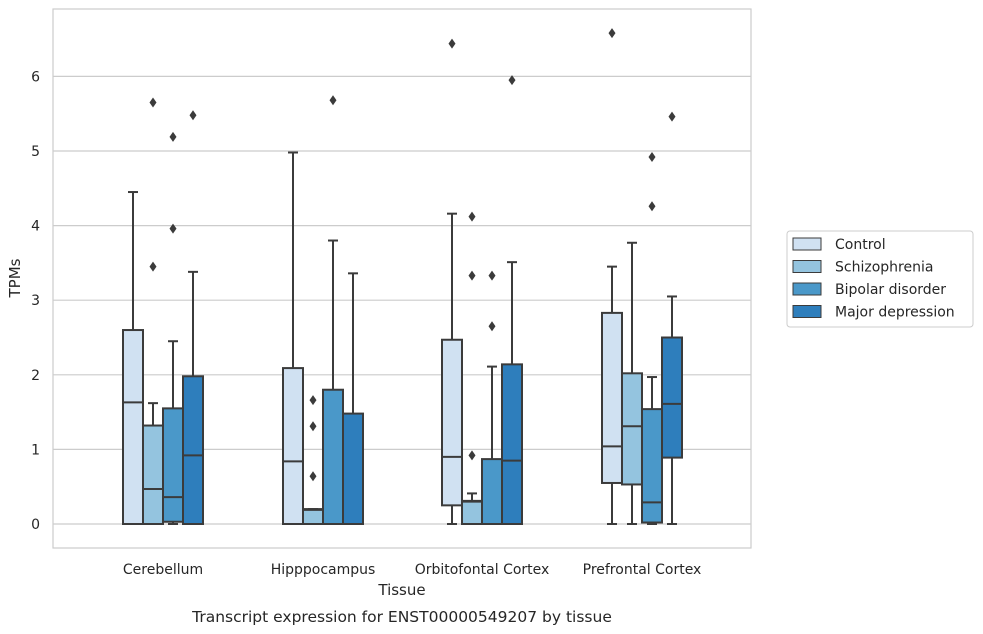 This screenshot has width=983, height=634. I want to click on legend-label: Control, so click(860, 245).